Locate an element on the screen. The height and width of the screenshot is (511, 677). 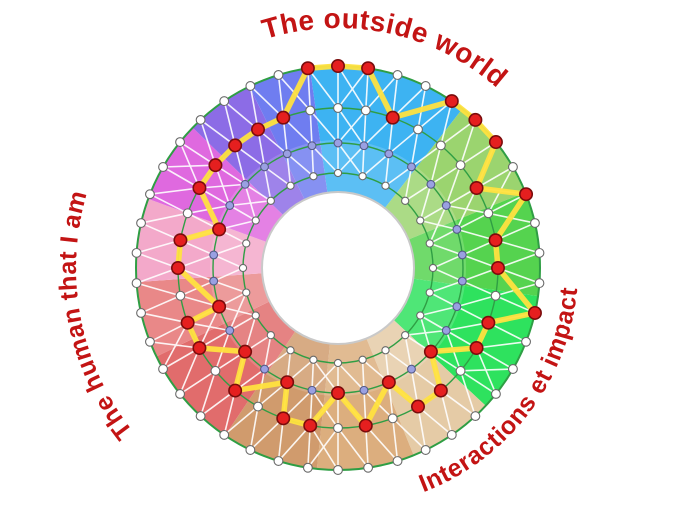
label-left-text: The human that I am is located at coordinates (96, 316).